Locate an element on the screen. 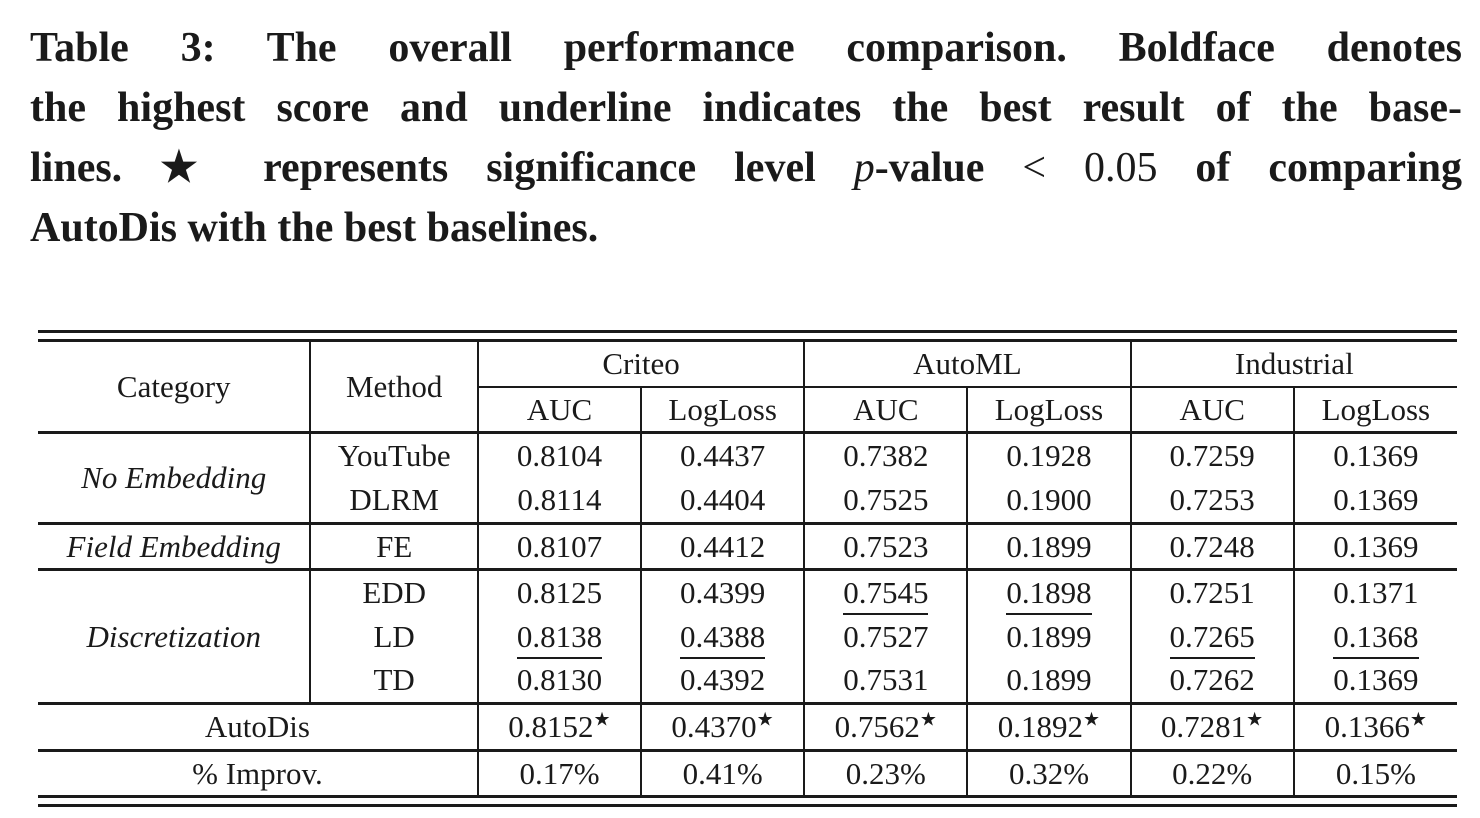 The width and height of the screenshot is (1480, 818). header-row-metrics: AUC LogLoss AUC LogLoss AUC LogLoss is located at coordinates (747, 410).